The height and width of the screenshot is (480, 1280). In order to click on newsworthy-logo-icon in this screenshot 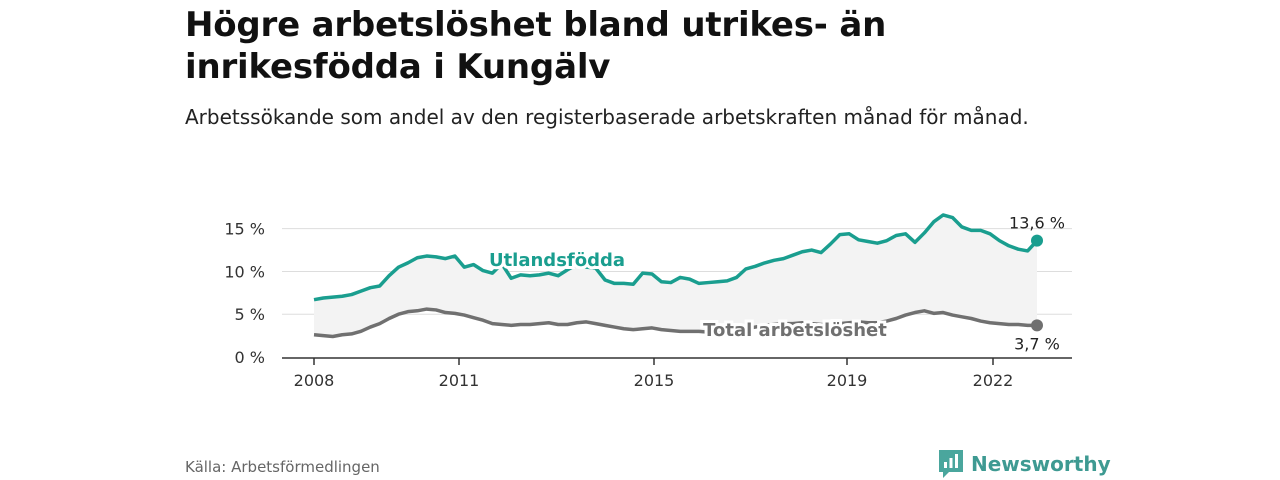, I will do `click(951, 464)`.